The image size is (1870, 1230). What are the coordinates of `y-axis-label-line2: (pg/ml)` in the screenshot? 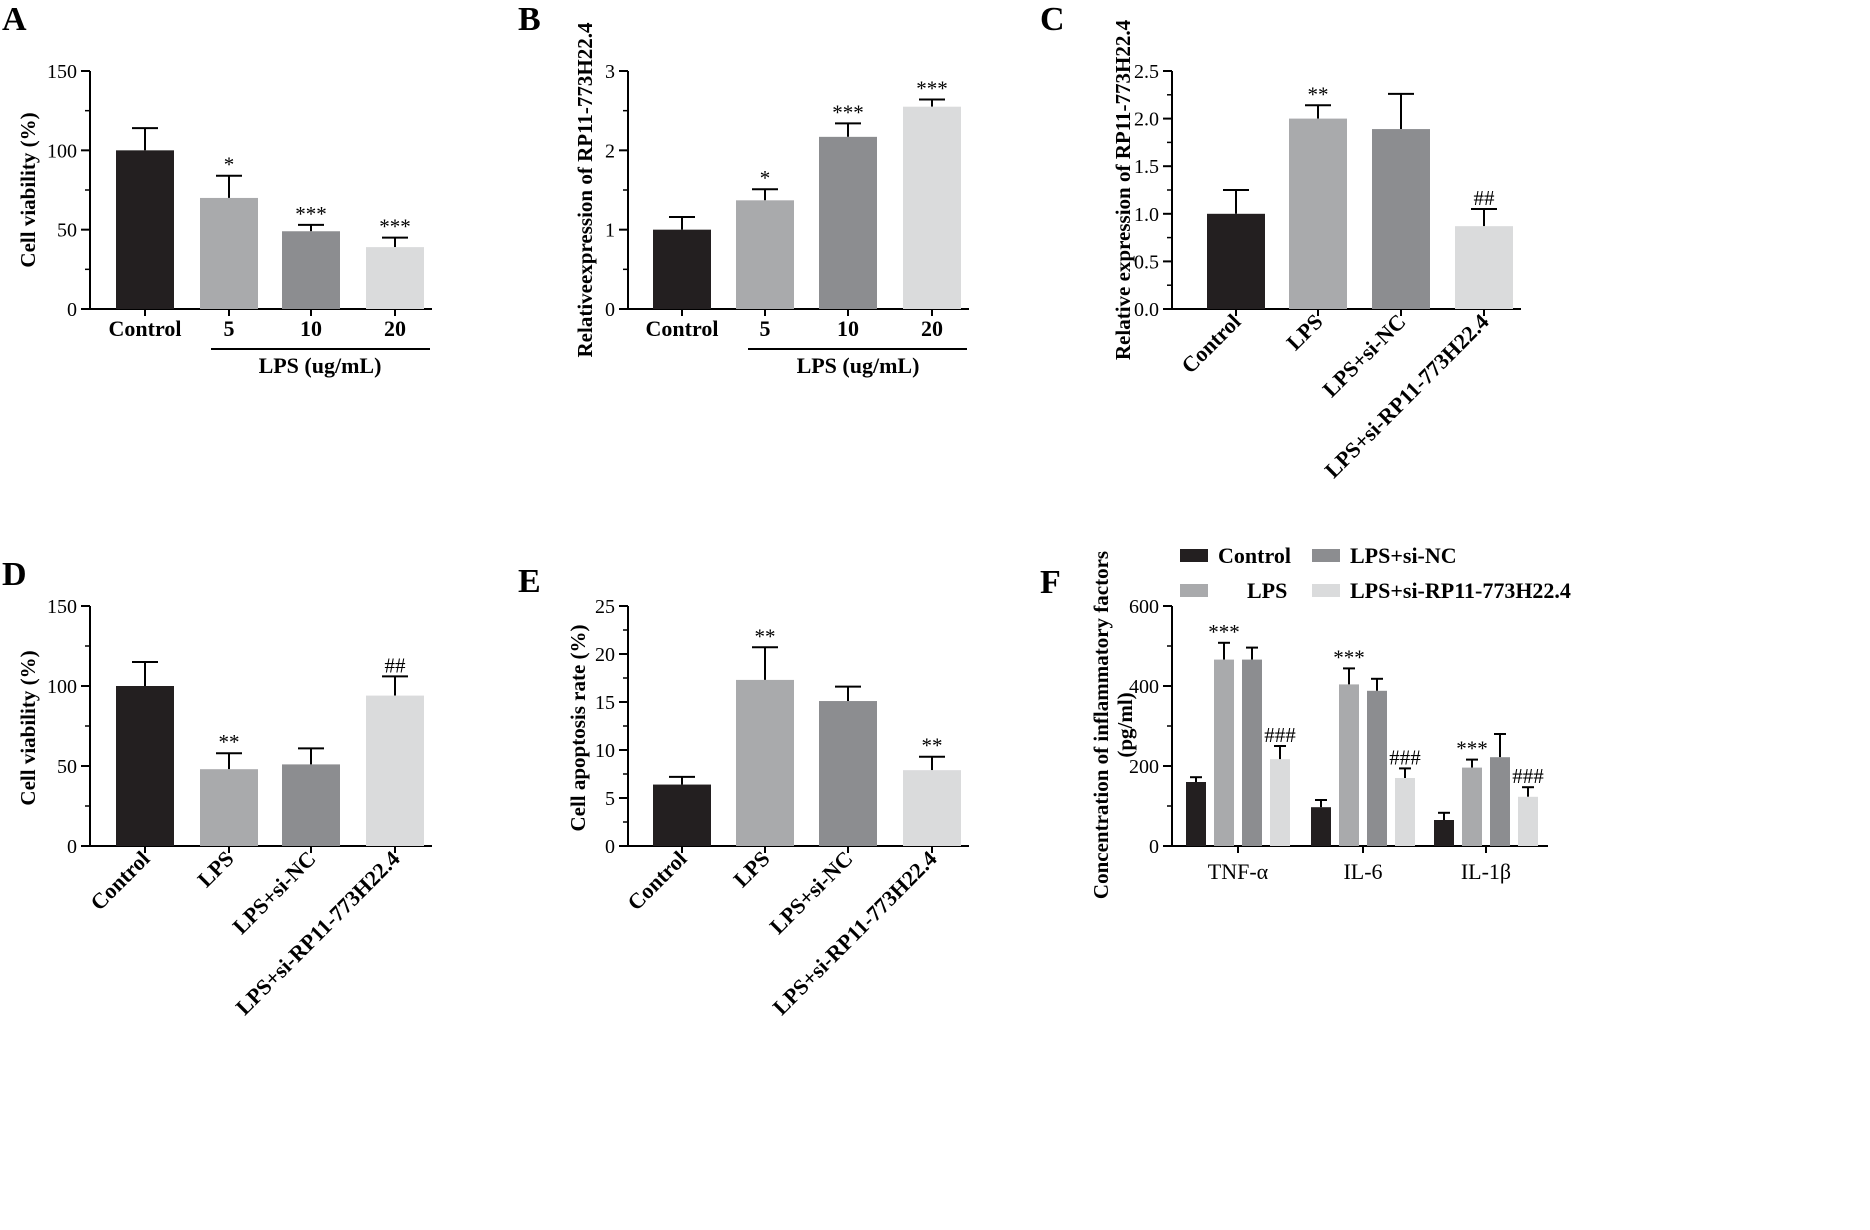 It's located at (1125, 724).